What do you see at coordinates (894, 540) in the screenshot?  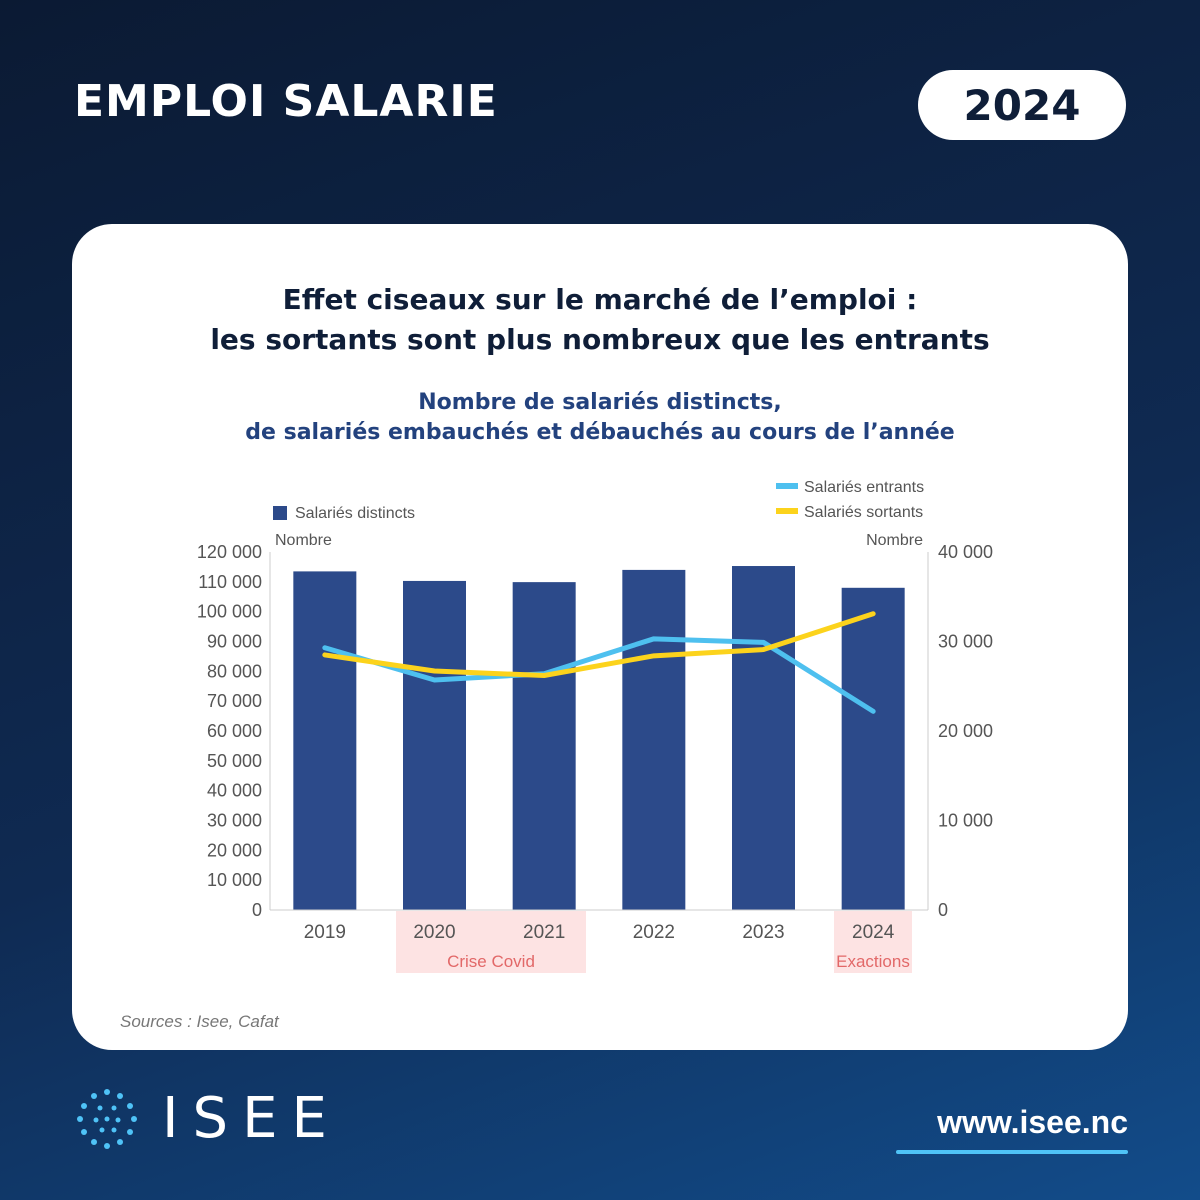 I see `right-axis-title: Nombre` at bounding box center [894, 540].